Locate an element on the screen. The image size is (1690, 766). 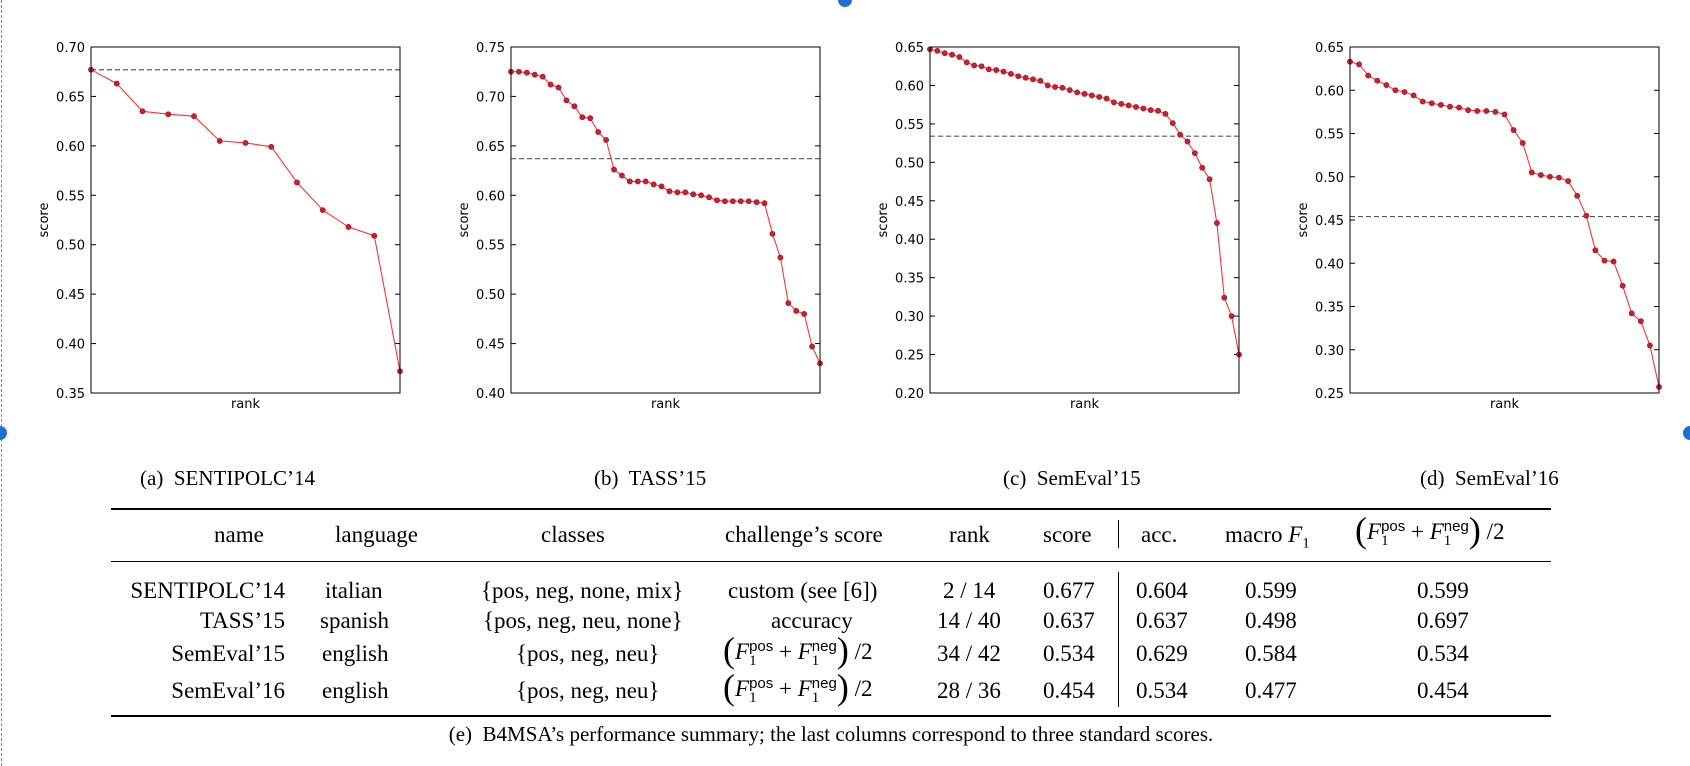
row-2-classes: {pos, neg, neu, none} is located at coordinates (583, 620).